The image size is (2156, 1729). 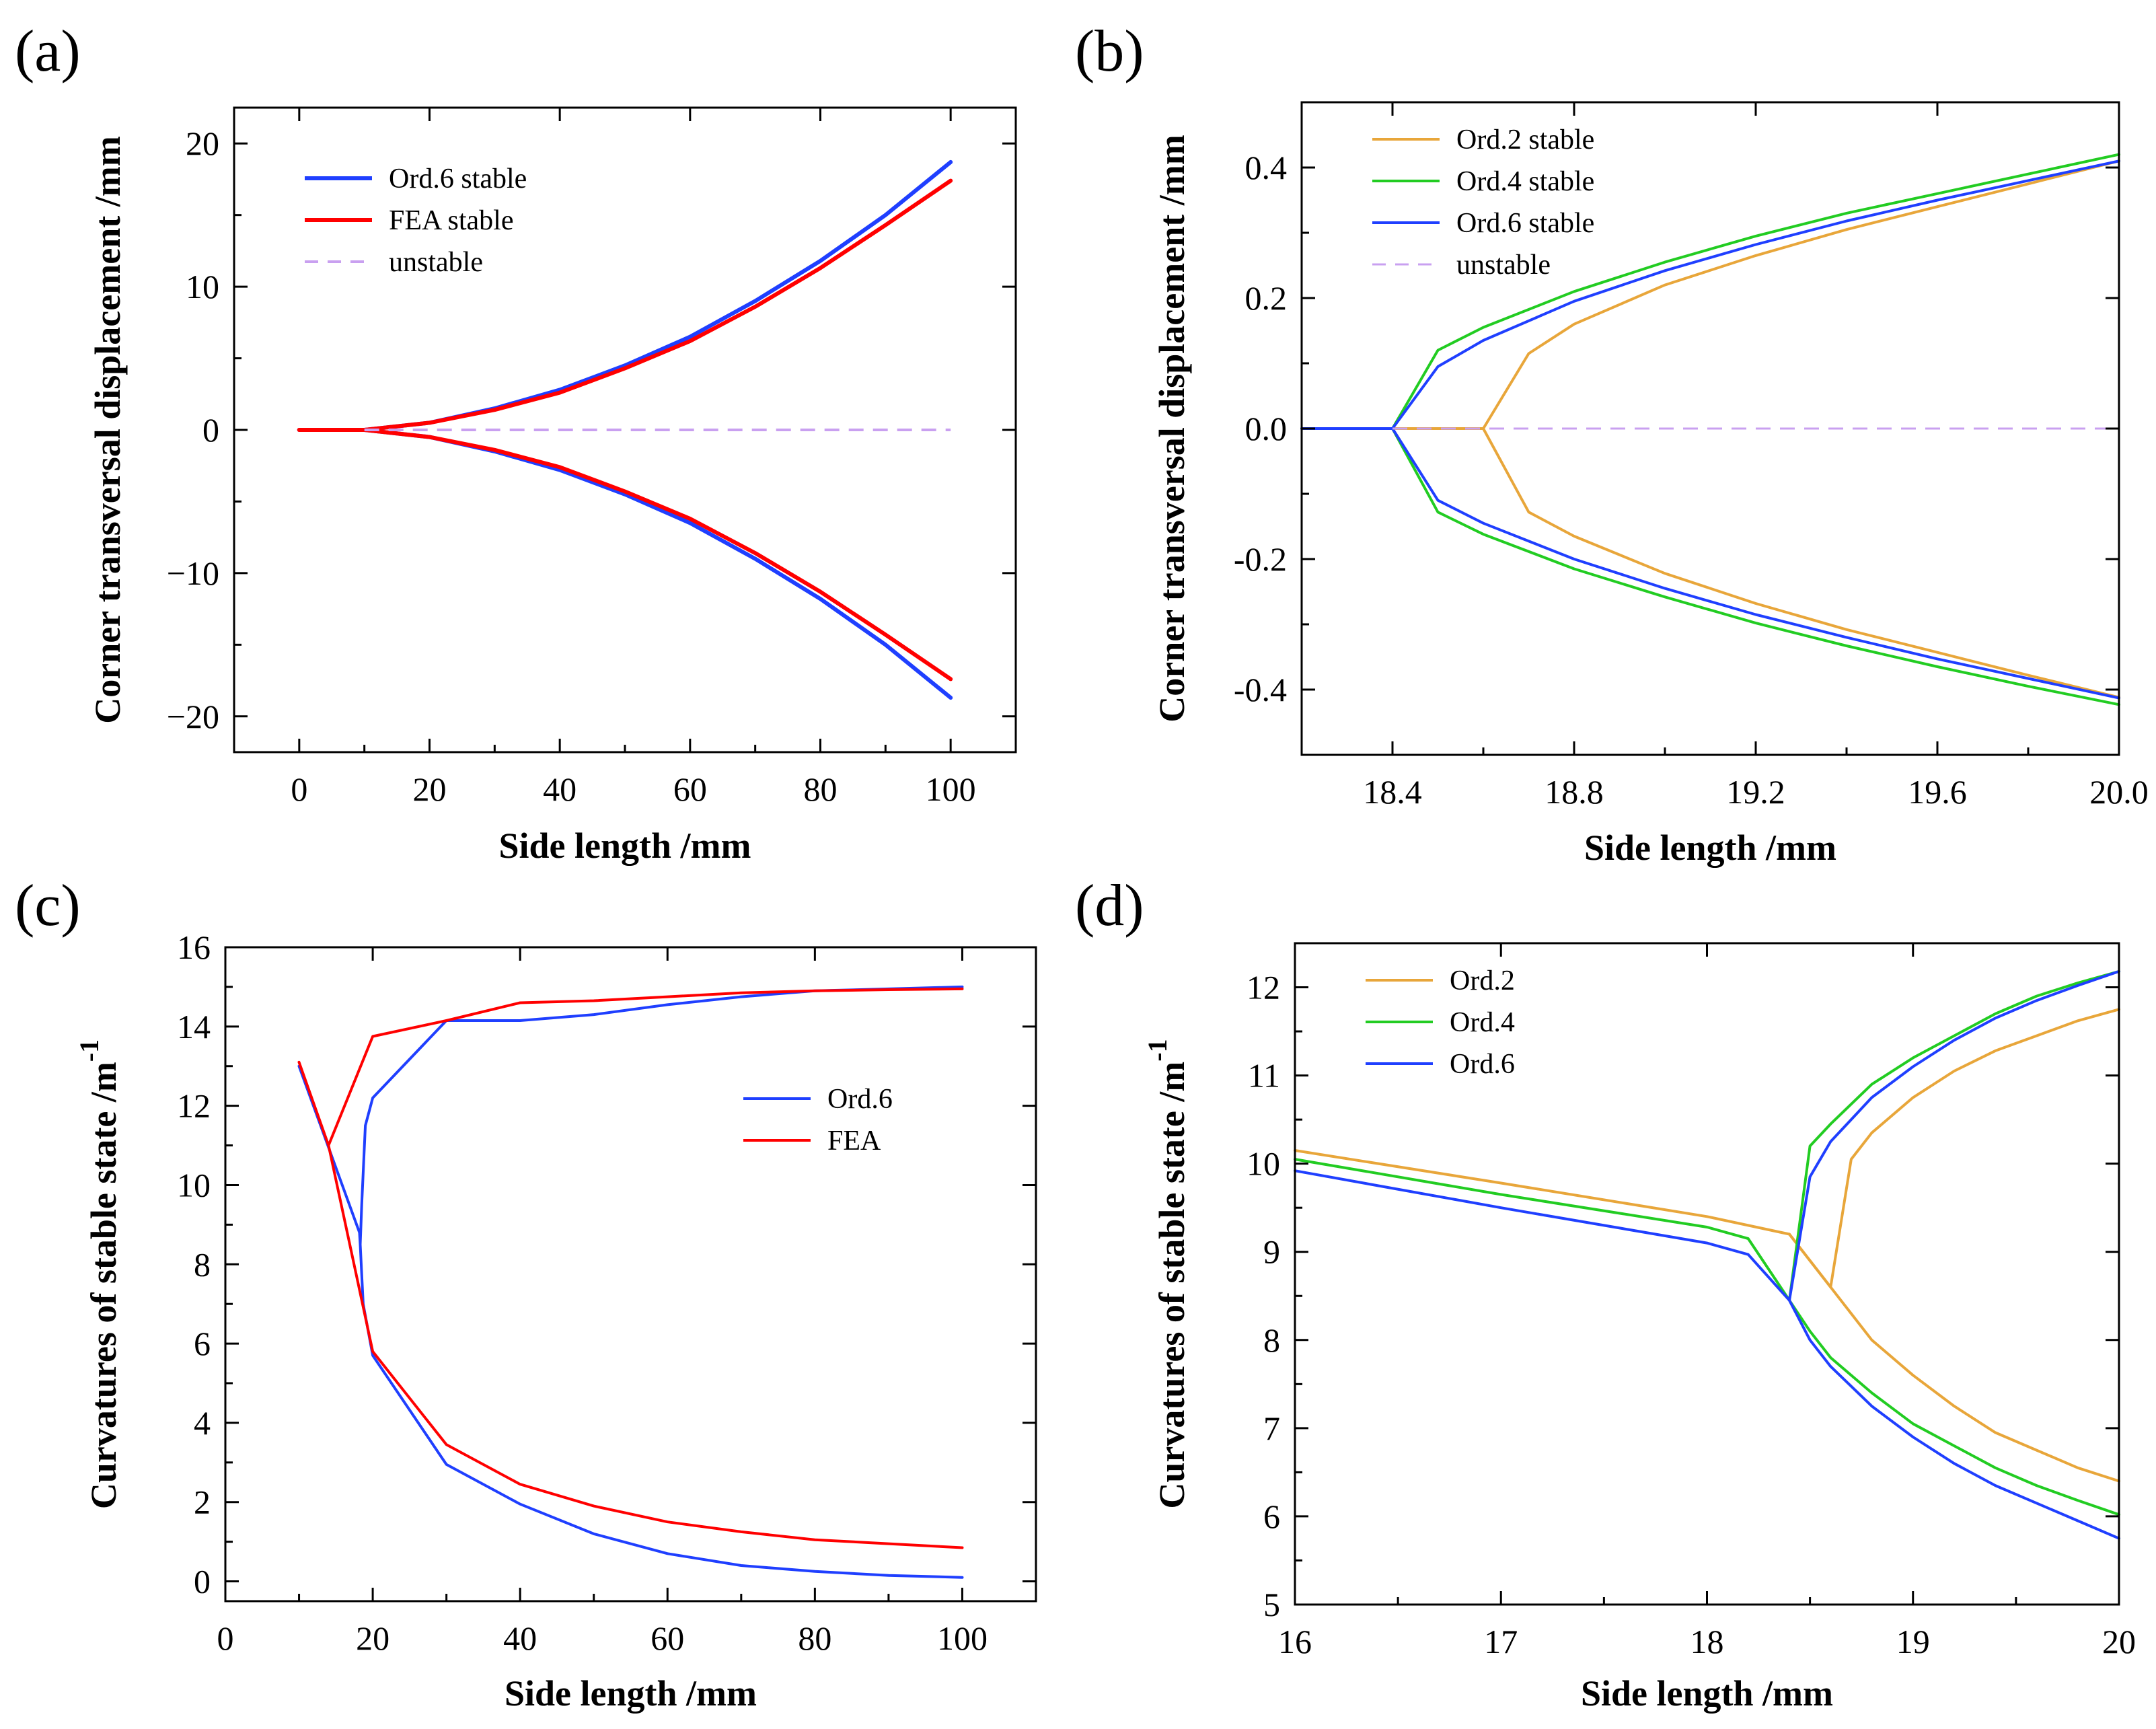 What do you see at coordinates (1525, 223) in the screenshot?
I see `legend-label: Ord.6 stable` at bounding box center [1525, 223].